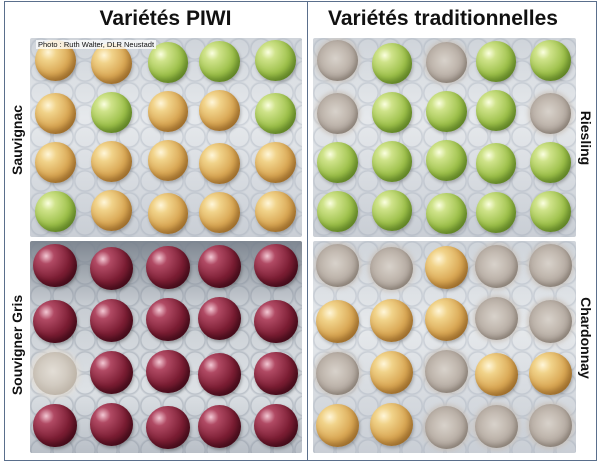 The image size is (600, 463). Describe the element at coordinates (443, 18) in the screenshot. I see `column-heading-traditional: Variétés traditionnelles` at that location.